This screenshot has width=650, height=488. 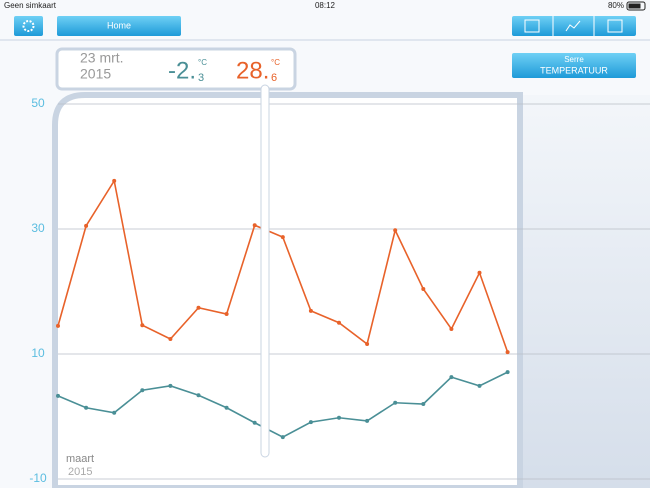 What do you see at coordinates (615, 26) in the screenshot?
I see `list-view-icon` at bounding box center [615, 26].